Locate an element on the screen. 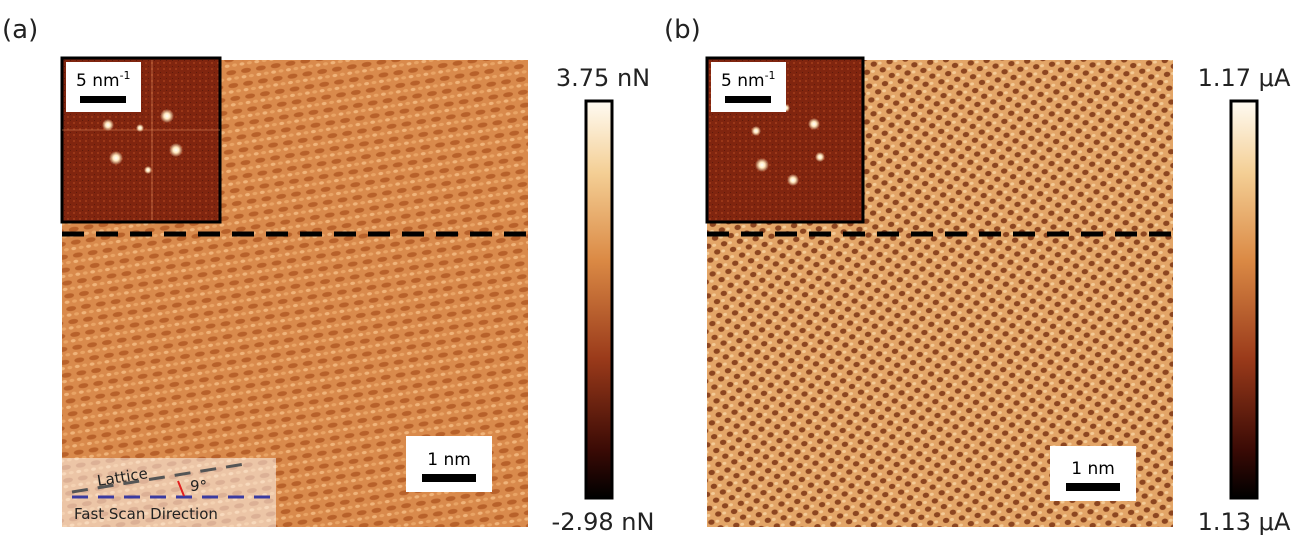  colorbar-max: 3.75 nN is located at coordinates (603, 78).